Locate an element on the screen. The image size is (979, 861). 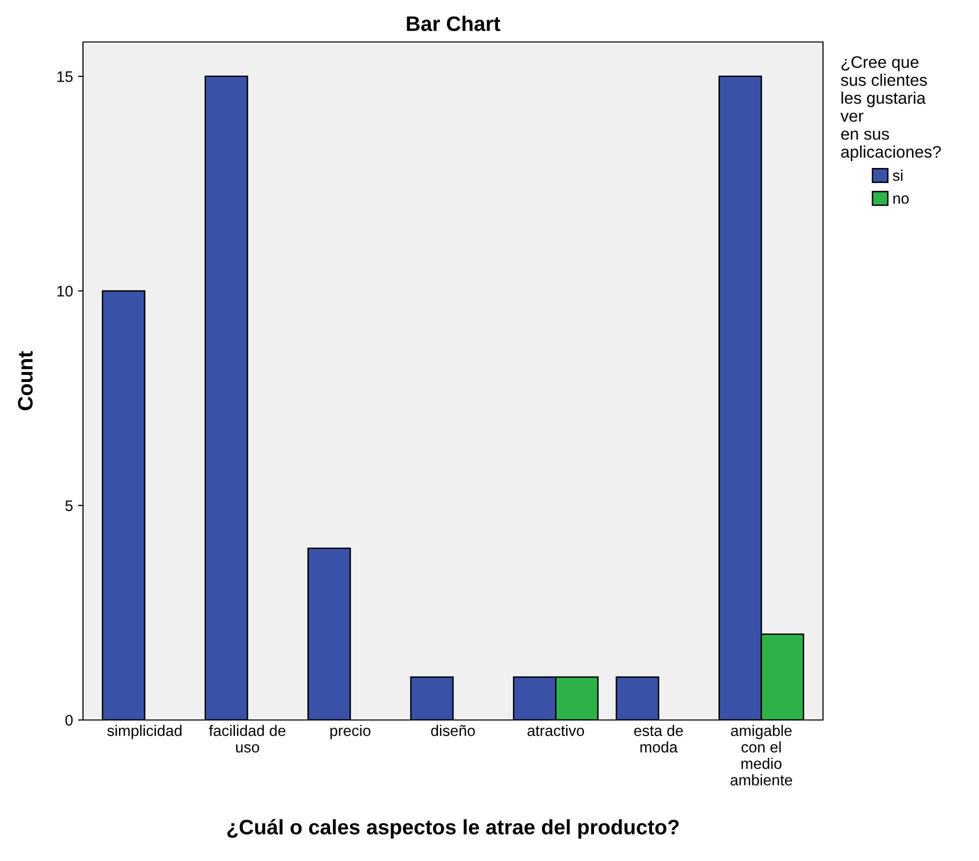
x-tick-label: atractivo is located at coordinates (556, 730).